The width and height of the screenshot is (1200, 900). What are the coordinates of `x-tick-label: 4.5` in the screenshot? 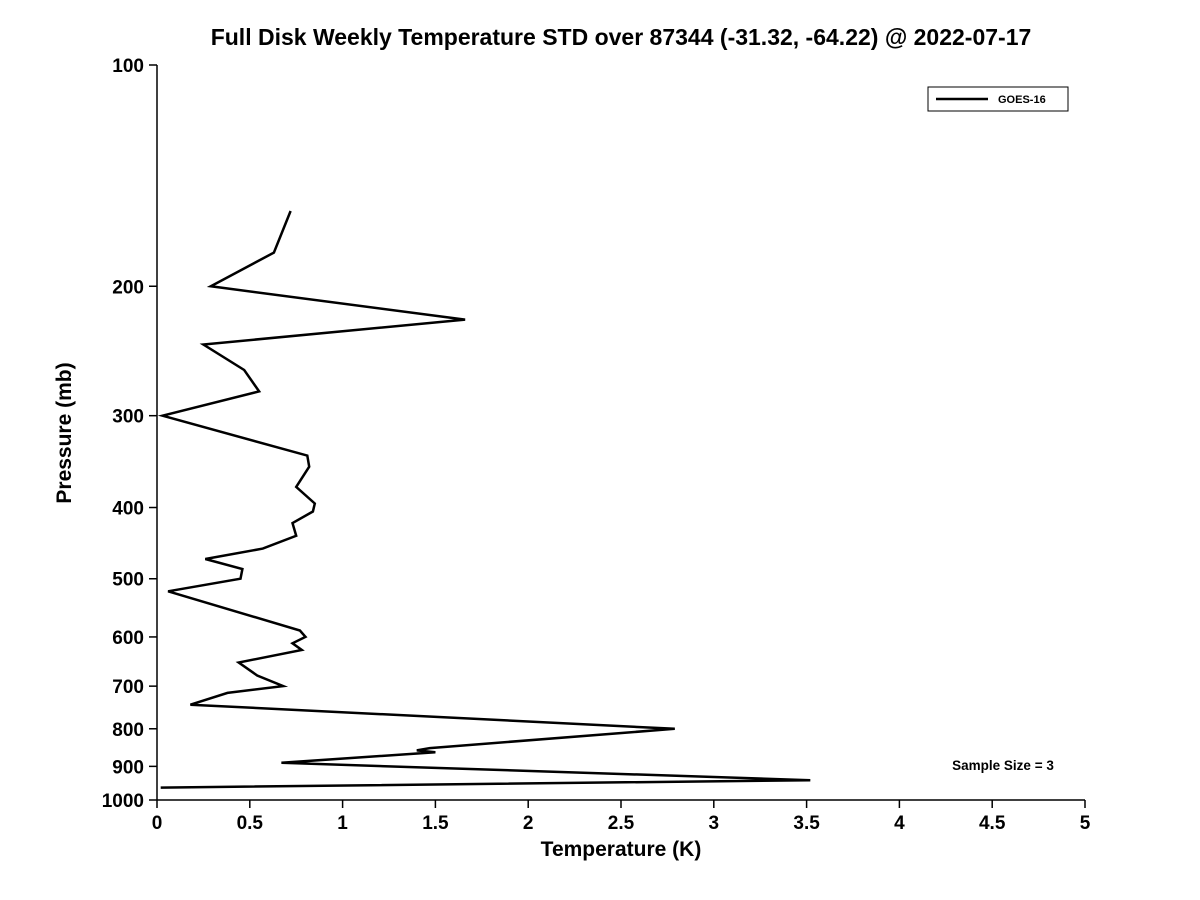 It's located at (992, 823).